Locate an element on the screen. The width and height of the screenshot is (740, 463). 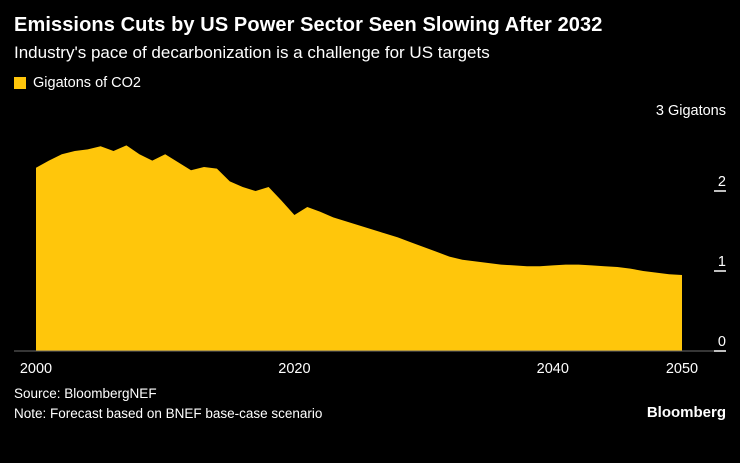
y-tick-label: 0 is located at coordinates (722, 342).